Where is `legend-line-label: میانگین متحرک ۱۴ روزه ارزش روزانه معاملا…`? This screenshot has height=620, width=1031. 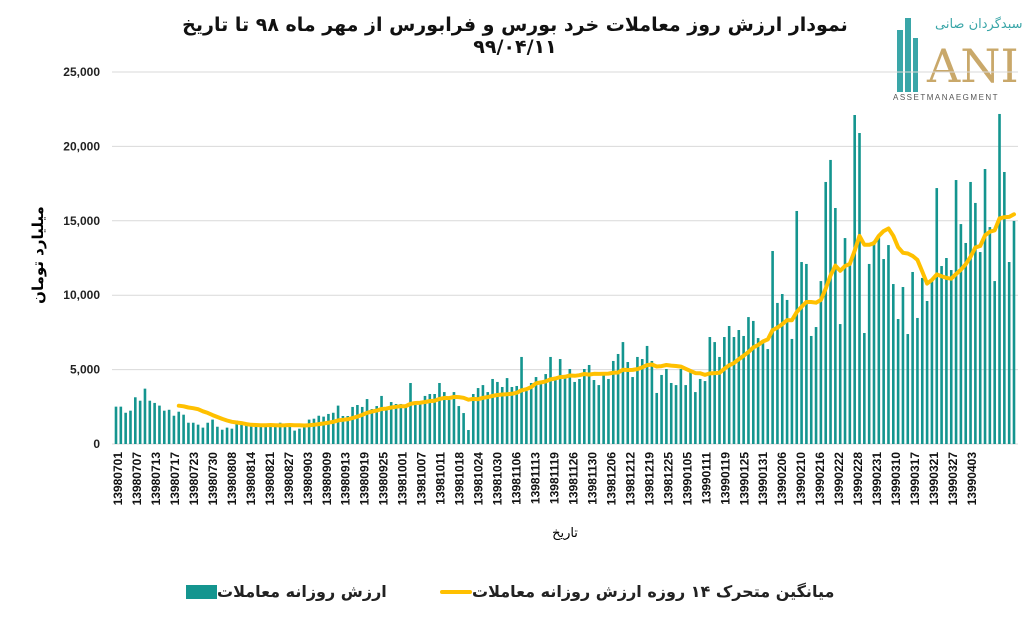
legend-line-label: میانگین متحرک ۱۴ روزه ارزش روزانه معاملا… is located at coordinates (653, 591).